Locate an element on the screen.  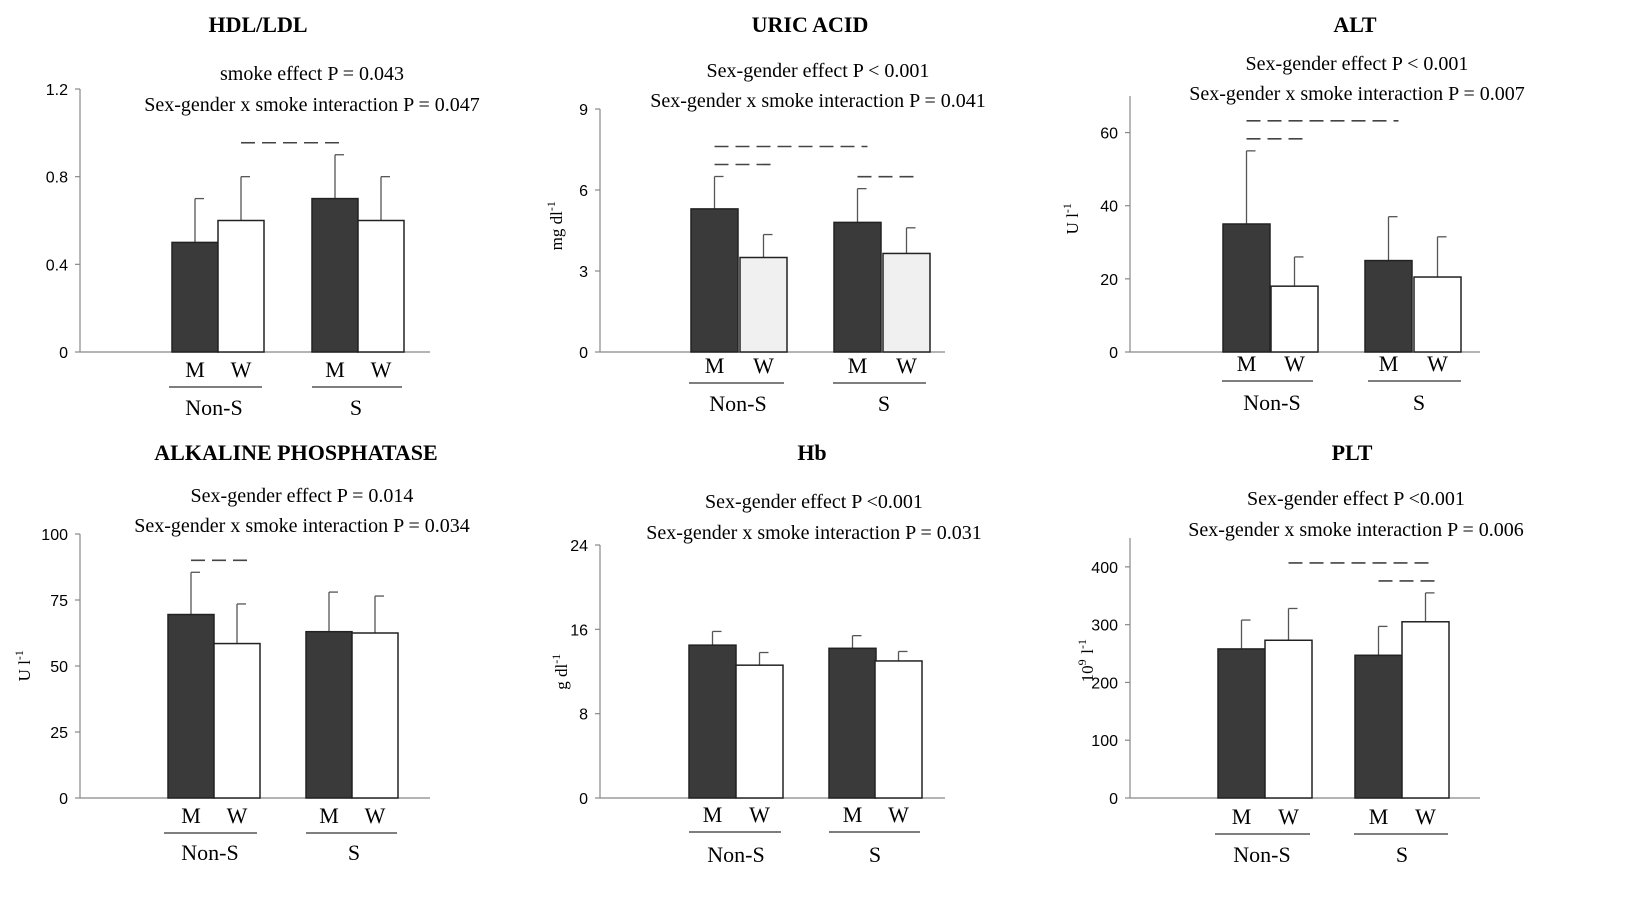
stat-annotation: Sex-gender x smoke interaction P = 0.041 is located at coordinates (817, 101).